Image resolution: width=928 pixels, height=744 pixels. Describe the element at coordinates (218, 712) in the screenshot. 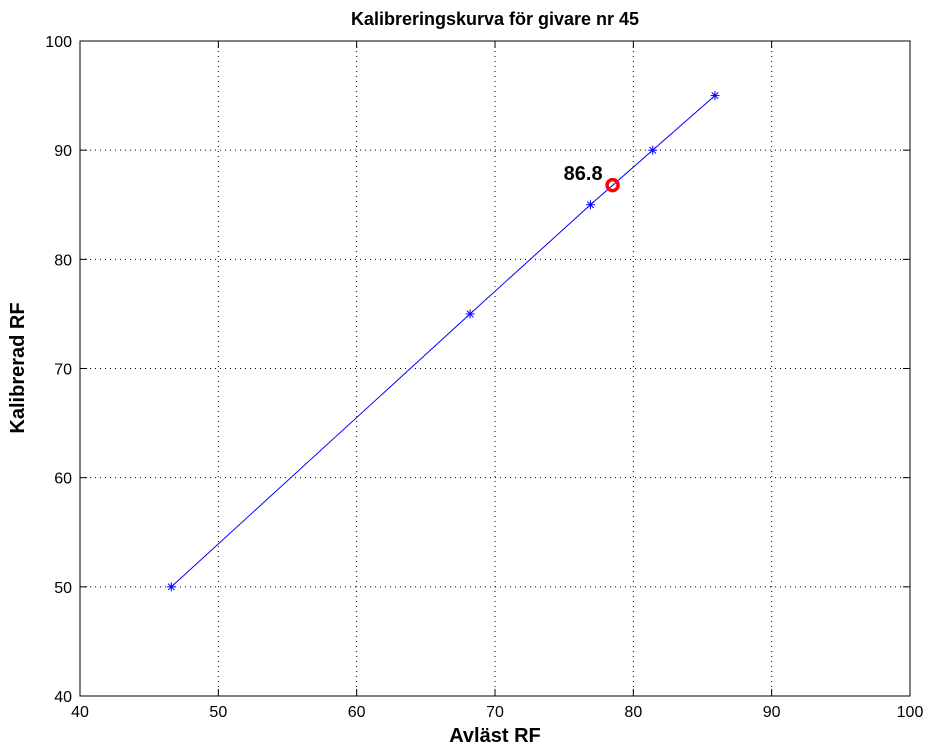

I see `x-tick-label: 50` at that location.